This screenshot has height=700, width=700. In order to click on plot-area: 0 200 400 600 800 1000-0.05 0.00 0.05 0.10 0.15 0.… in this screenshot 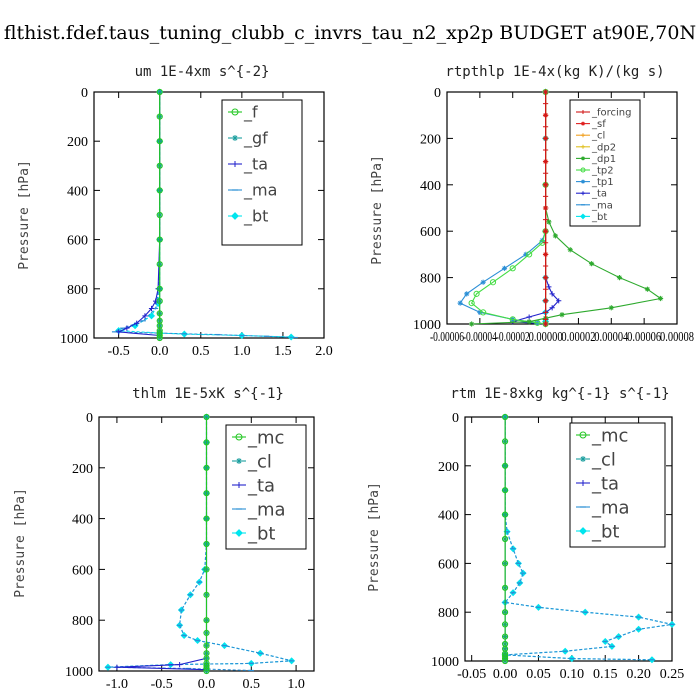, I will do `click(557, 546)`.